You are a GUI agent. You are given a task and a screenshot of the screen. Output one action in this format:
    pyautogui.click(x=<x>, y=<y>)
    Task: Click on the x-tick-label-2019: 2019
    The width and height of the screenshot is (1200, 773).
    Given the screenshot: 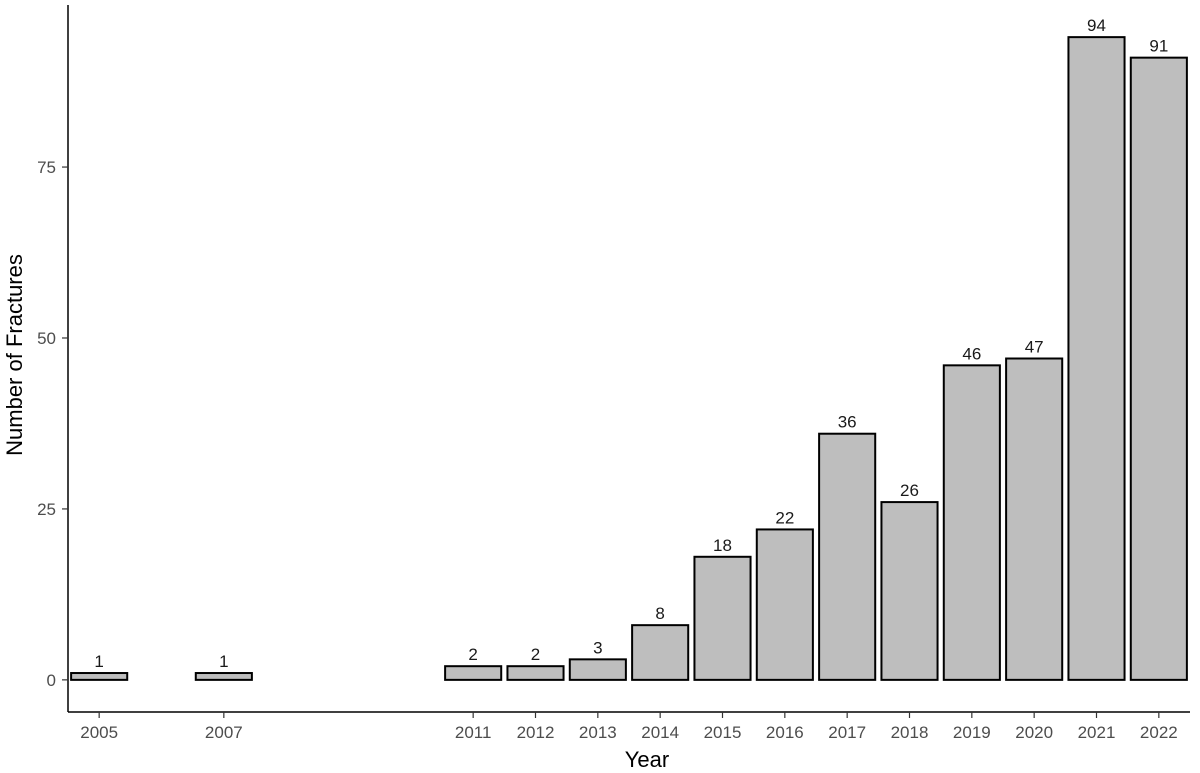 What is the action you would take?
    pyautogui.click(x=972, y=732)
    